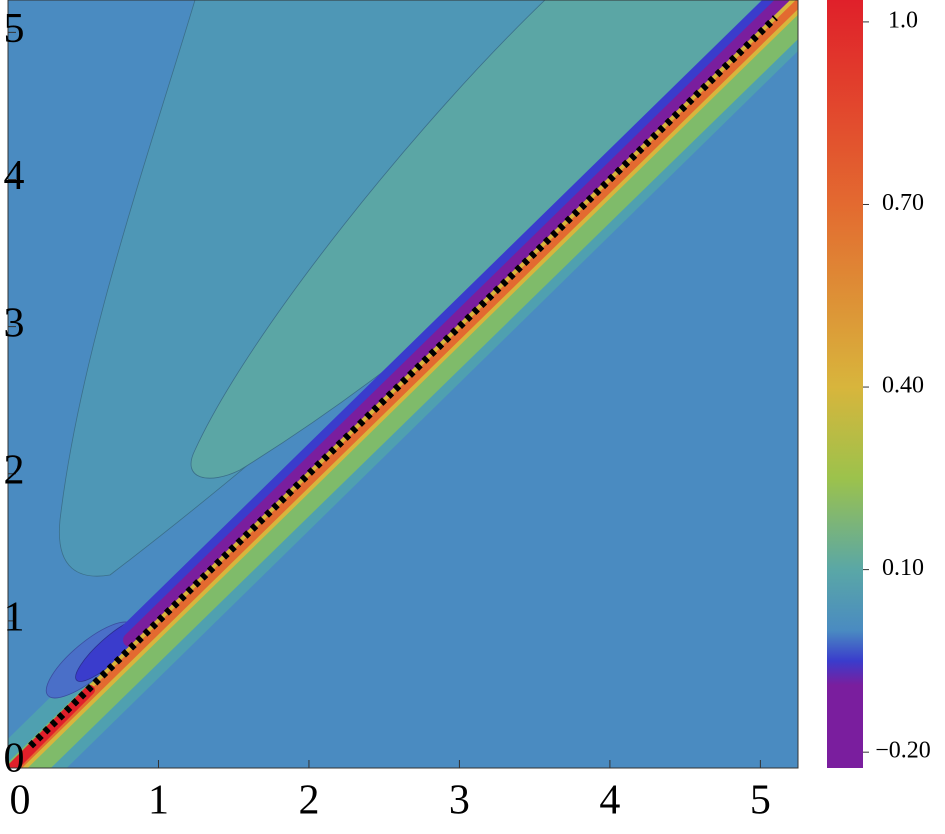 The width and height of the screenshot is (945, 834). I want to click on x-tick-label: 4, so click(609, 801).